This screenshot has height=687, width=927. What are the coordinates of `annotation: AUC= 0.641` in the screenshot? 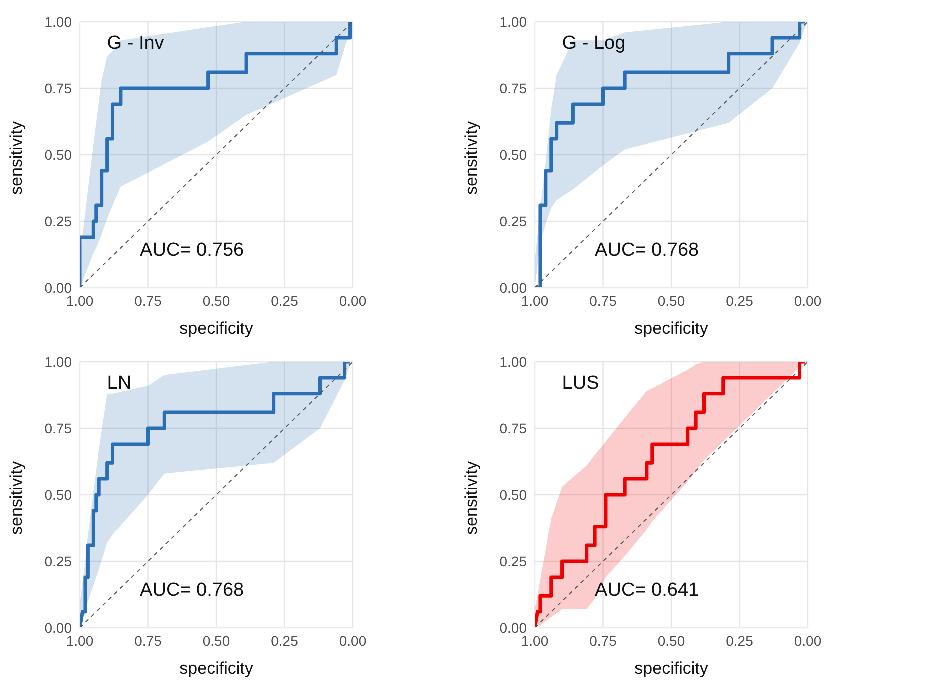 It's located at (647, 591).